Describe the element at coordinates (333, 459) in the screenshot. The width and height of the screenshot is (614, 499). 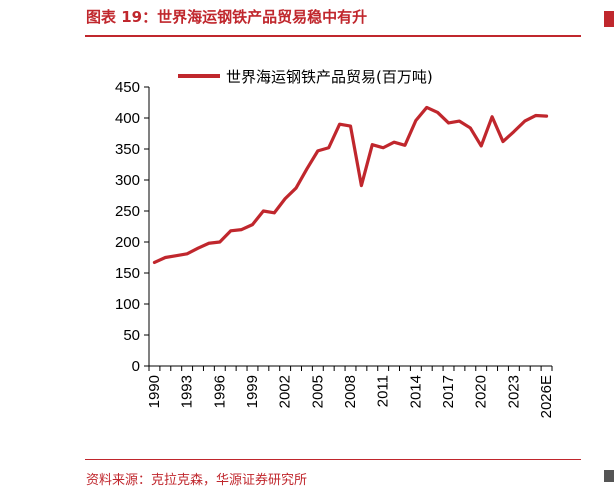
I see `footer-rule` at that location.